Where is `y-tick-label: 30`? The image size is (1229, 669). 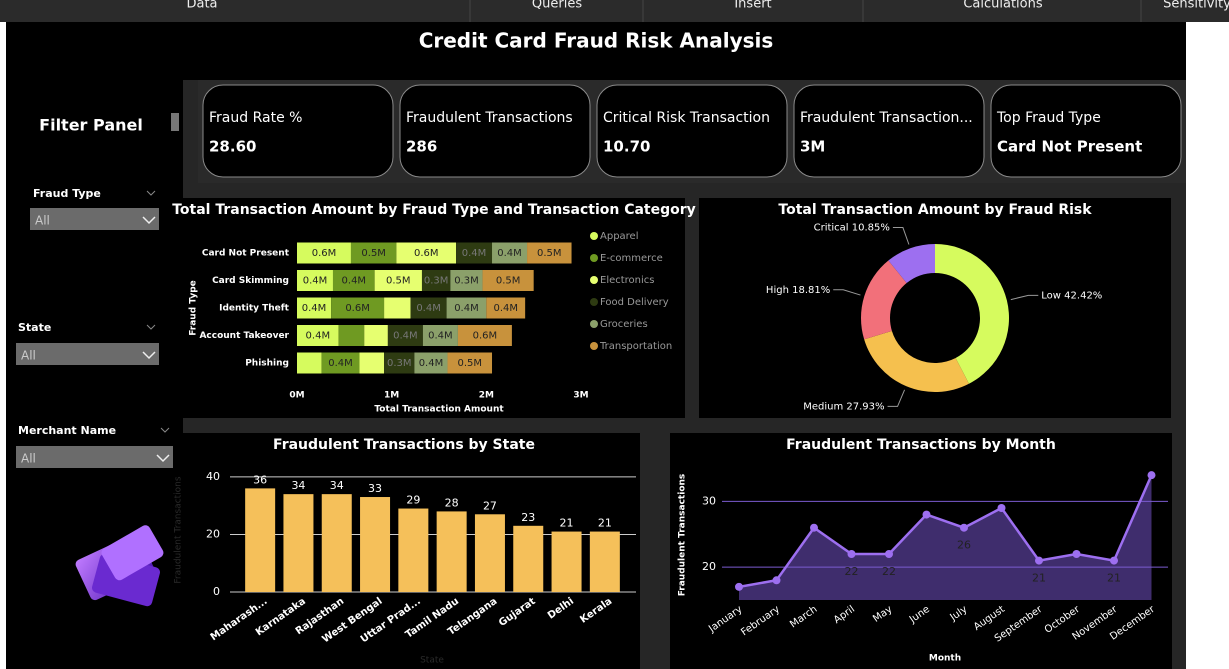
y-tick-label: 30 is located at coordinates (709, 500).